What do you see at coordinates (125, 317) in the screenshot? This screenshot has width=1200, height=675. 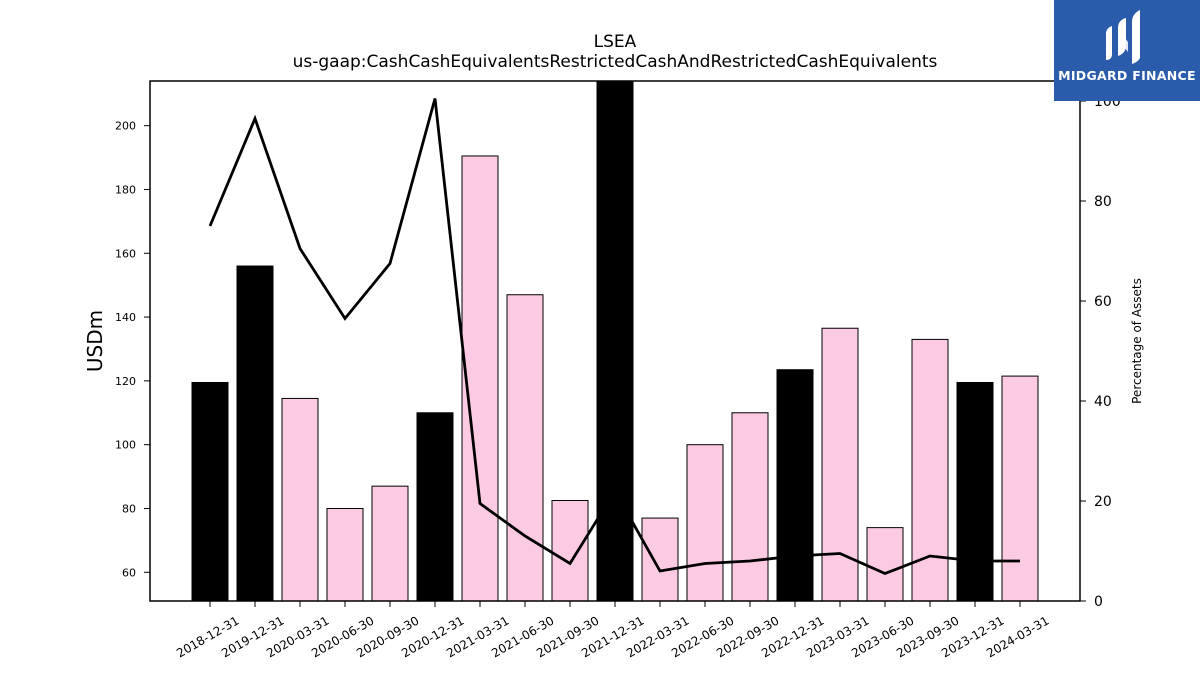 I see `y-tick-label-140: 140` at bounding box center [125, 317].